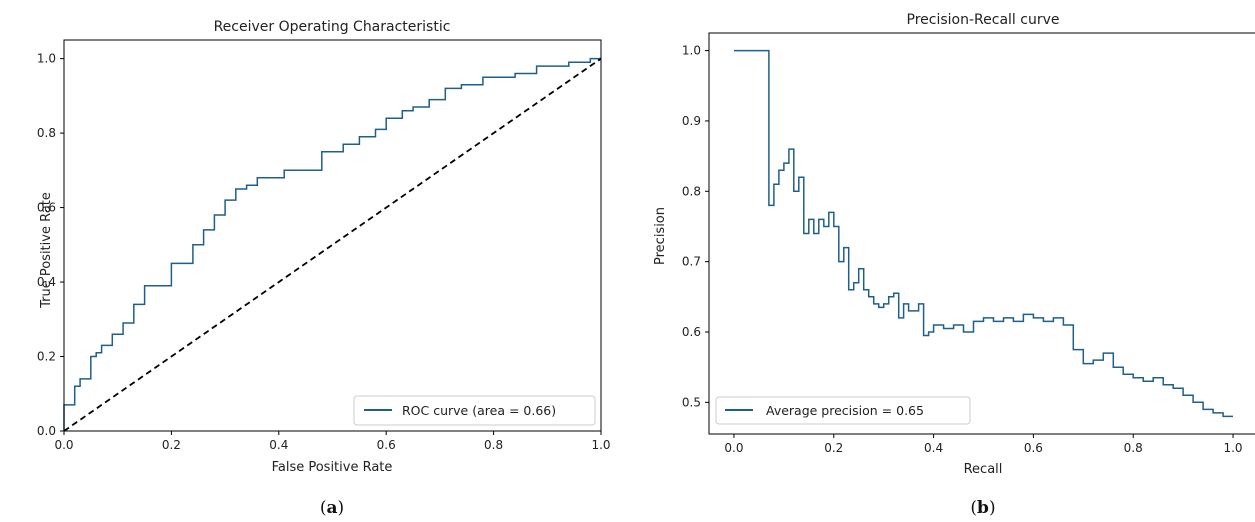  I want to click on caption-a-letter: a, so click(331, 508).